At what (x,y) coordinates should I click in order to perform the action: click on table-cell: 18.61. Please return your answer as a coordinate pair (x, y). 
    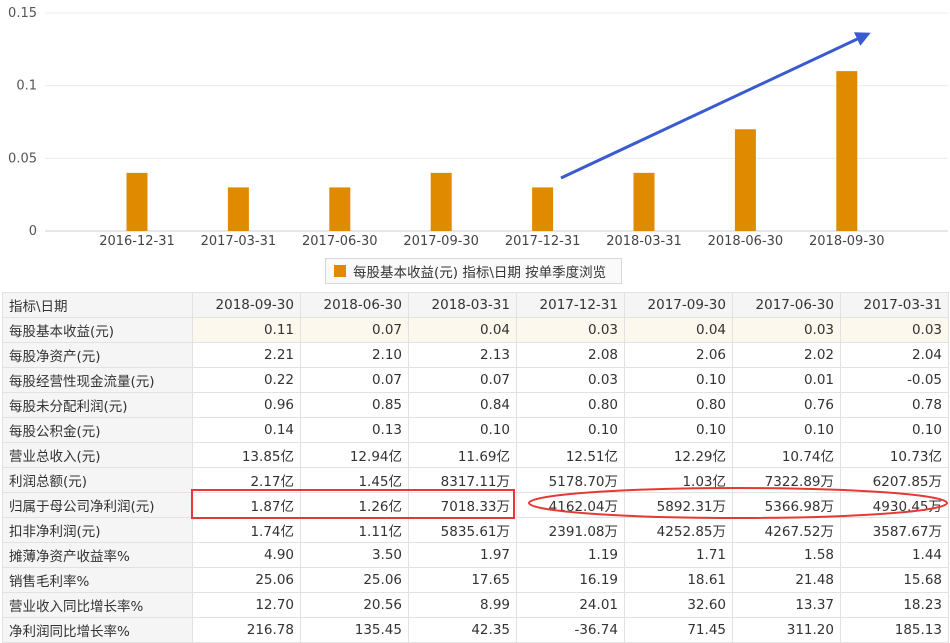
    Looking at the image, I should click on (678, 580).